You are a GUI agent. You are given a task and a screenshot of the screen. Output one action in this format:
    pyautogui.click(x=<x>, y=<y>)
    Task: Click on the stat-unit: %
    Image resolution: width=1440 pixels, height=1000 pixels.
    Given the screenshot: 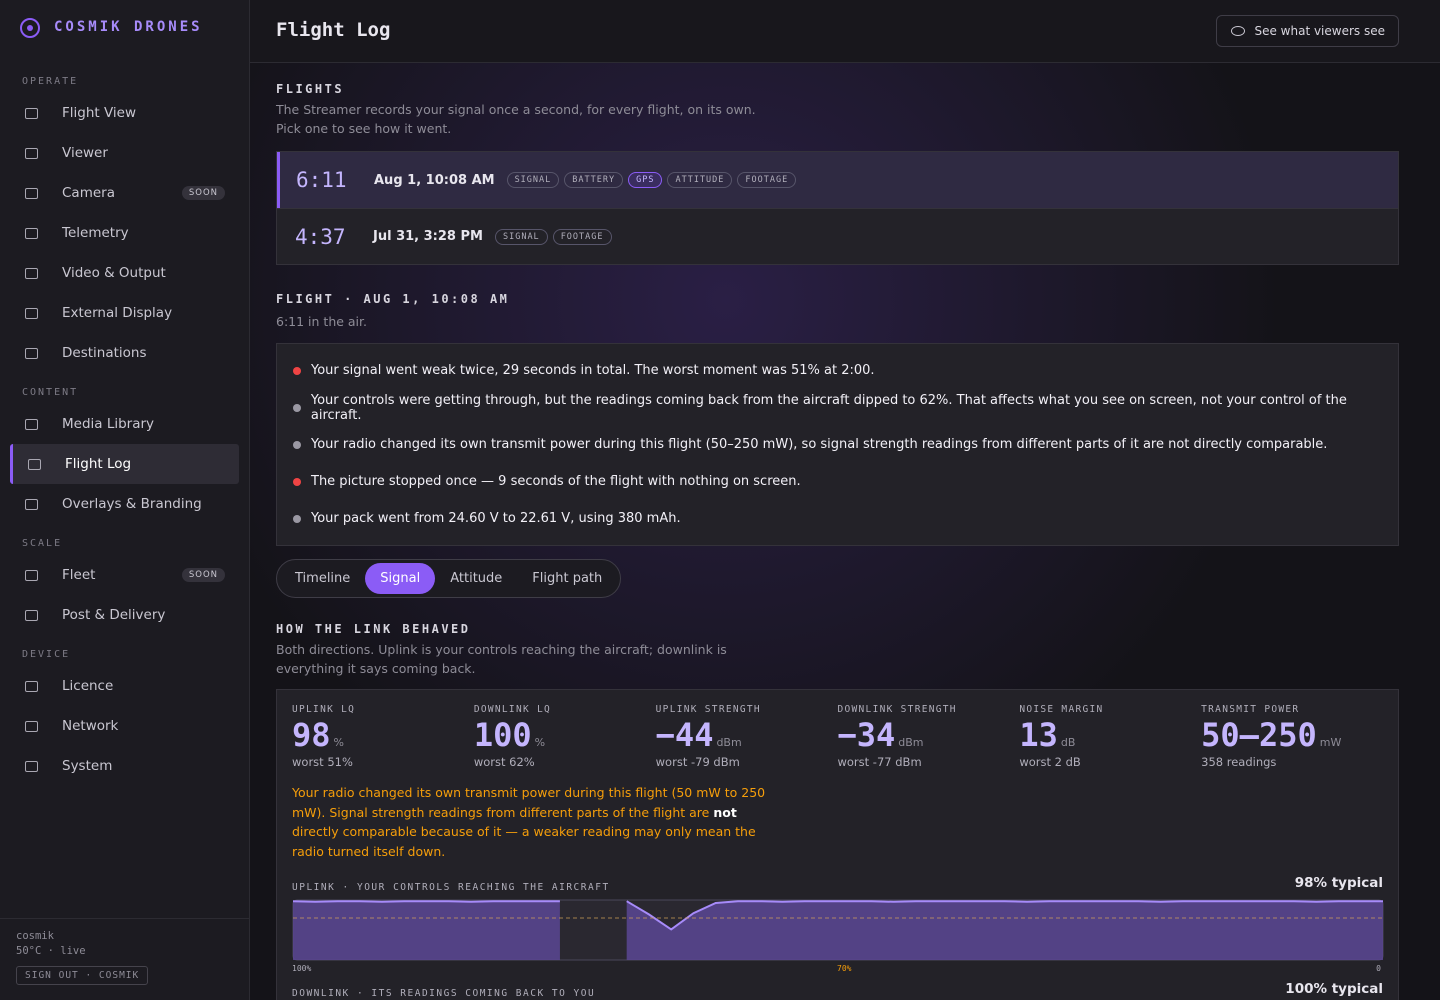 What is the action you would take?
    pyautogui.click(x=540, y=742)
    